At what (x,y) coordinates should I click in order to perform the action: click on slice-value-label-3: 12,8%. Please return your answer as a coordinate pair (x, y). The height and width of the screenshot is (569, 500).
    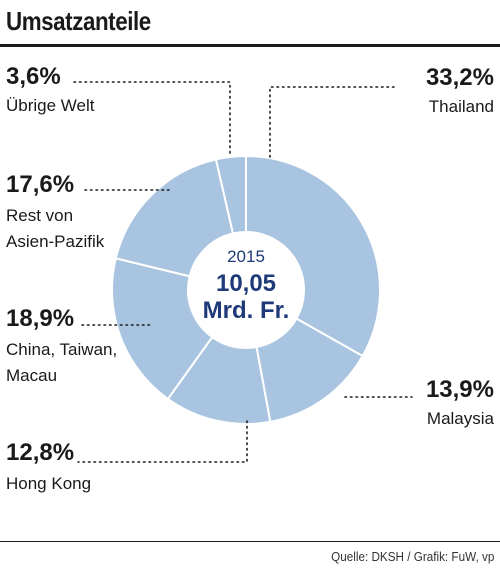
    Looking at the image, I should click on (40, 452).